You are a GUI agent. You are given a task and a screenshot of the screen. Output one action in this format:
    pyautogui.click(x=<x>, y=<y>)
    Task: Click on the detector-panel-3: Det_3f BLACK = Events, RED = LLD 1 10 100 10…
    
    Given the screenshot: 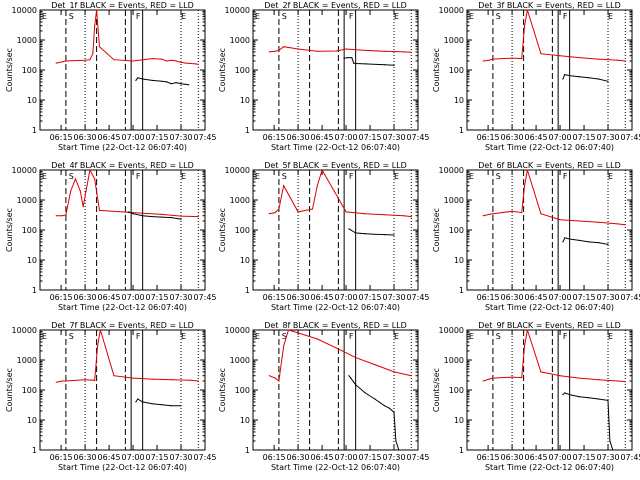 What is the action you would take?
    pyautogui.click(x=536, y=76)
    